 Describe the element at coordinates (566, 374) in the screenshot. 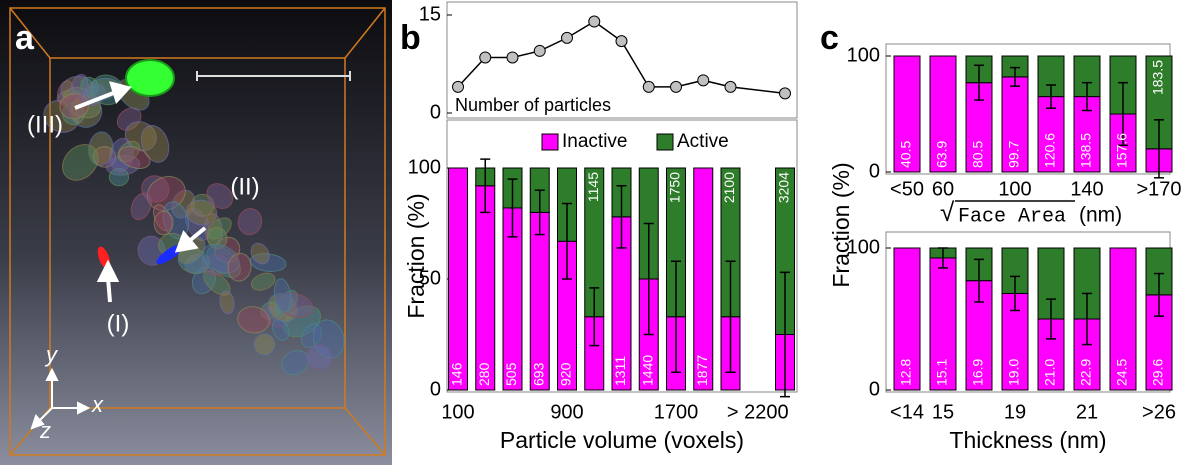

I see `bar-label: 920` at that location.